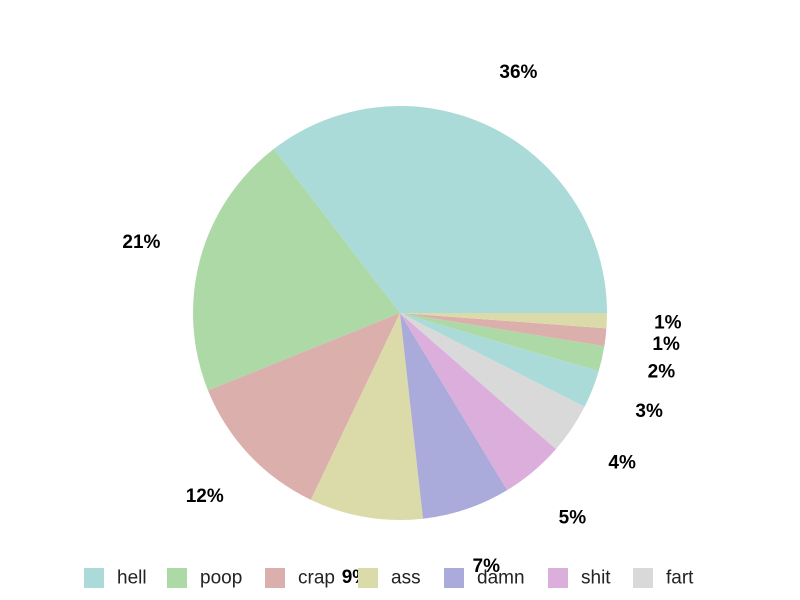 The image size is (800, 600). I want to click on slice-label: 3%, so click(649, 411).